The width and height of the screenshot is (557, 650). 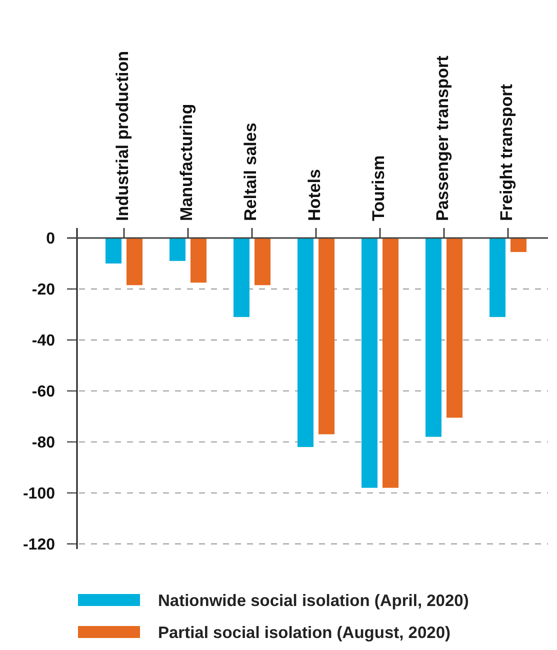 I want to click on x-tick-label: Industrial production, so click(x=122, y=136).